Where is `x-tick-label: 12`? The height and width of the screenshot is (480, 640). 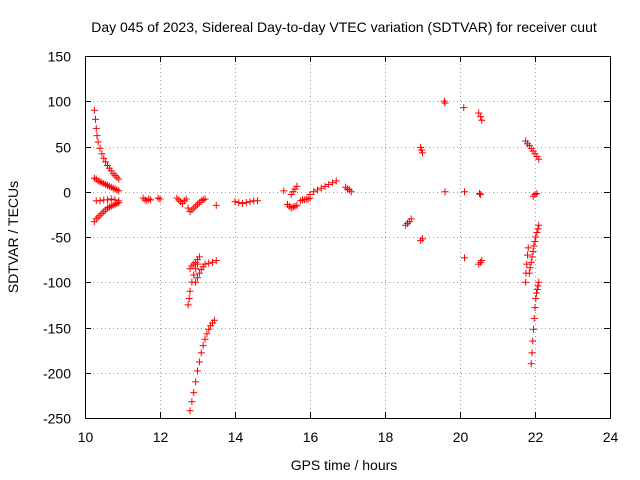
x-tick-label: 12 is located at coordinates (161, 437).